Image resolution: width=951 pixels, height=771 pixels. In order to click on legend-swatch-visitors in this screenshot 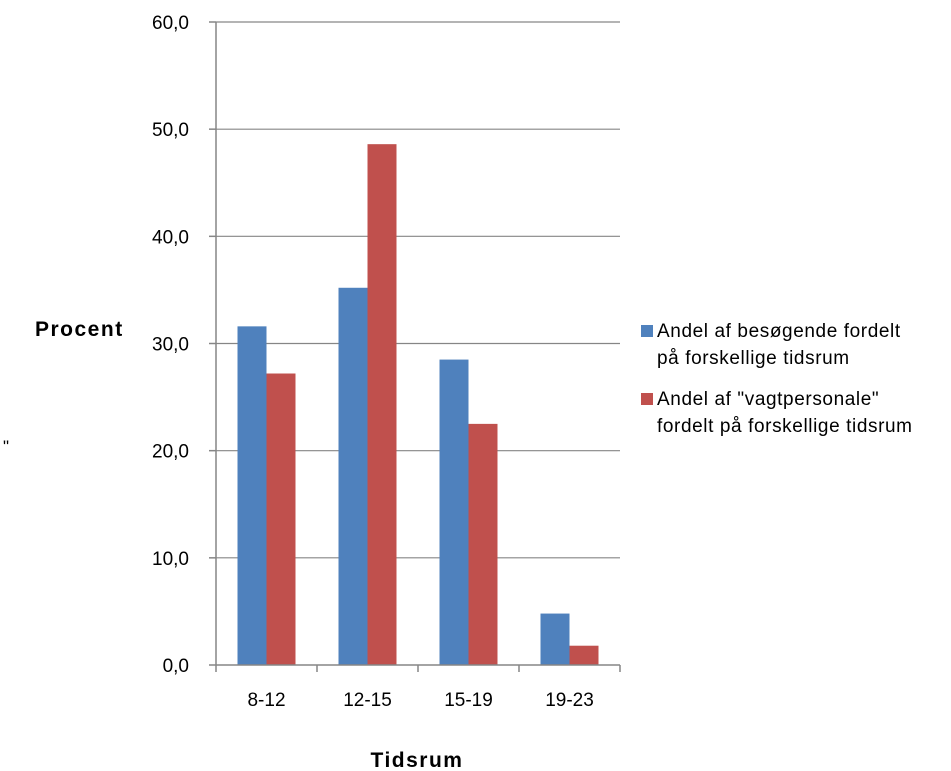, I will do `click(647, 331)`.